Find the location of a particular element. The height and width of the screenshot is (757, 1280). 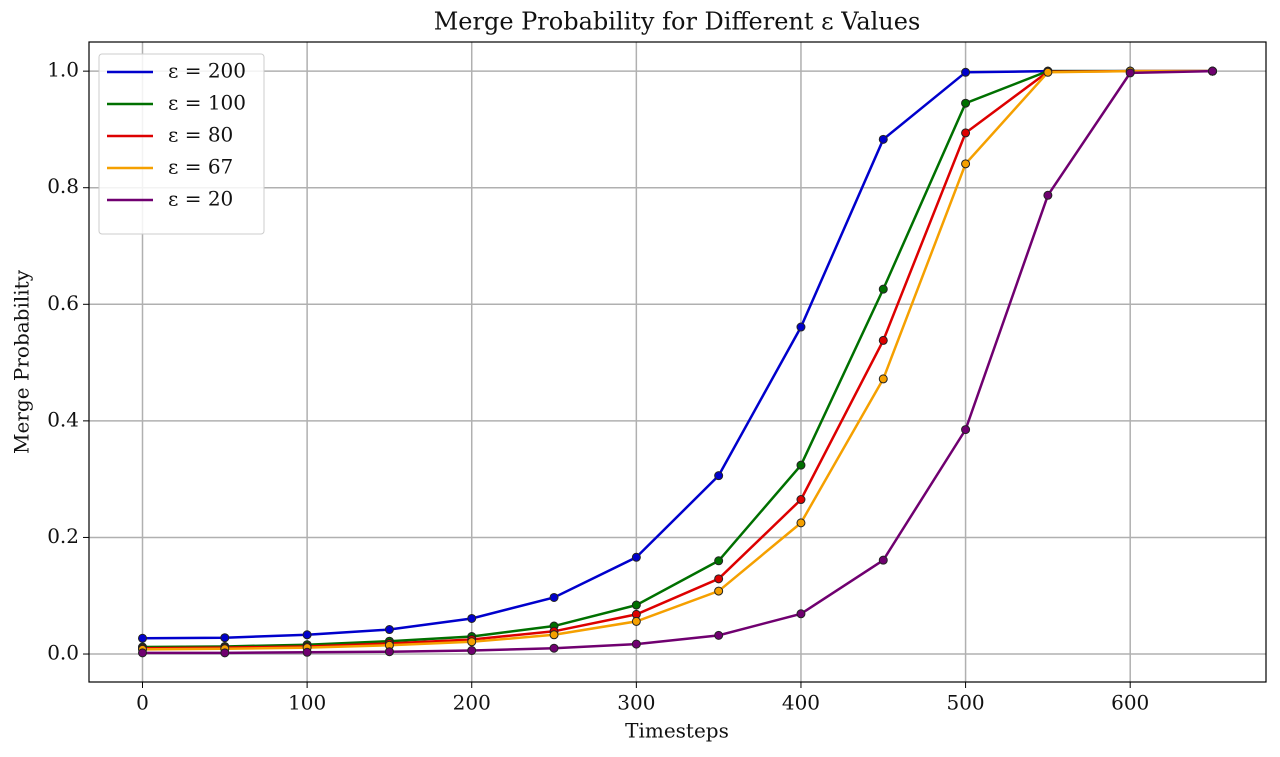

legend-box is located at coordinates (181, 144).